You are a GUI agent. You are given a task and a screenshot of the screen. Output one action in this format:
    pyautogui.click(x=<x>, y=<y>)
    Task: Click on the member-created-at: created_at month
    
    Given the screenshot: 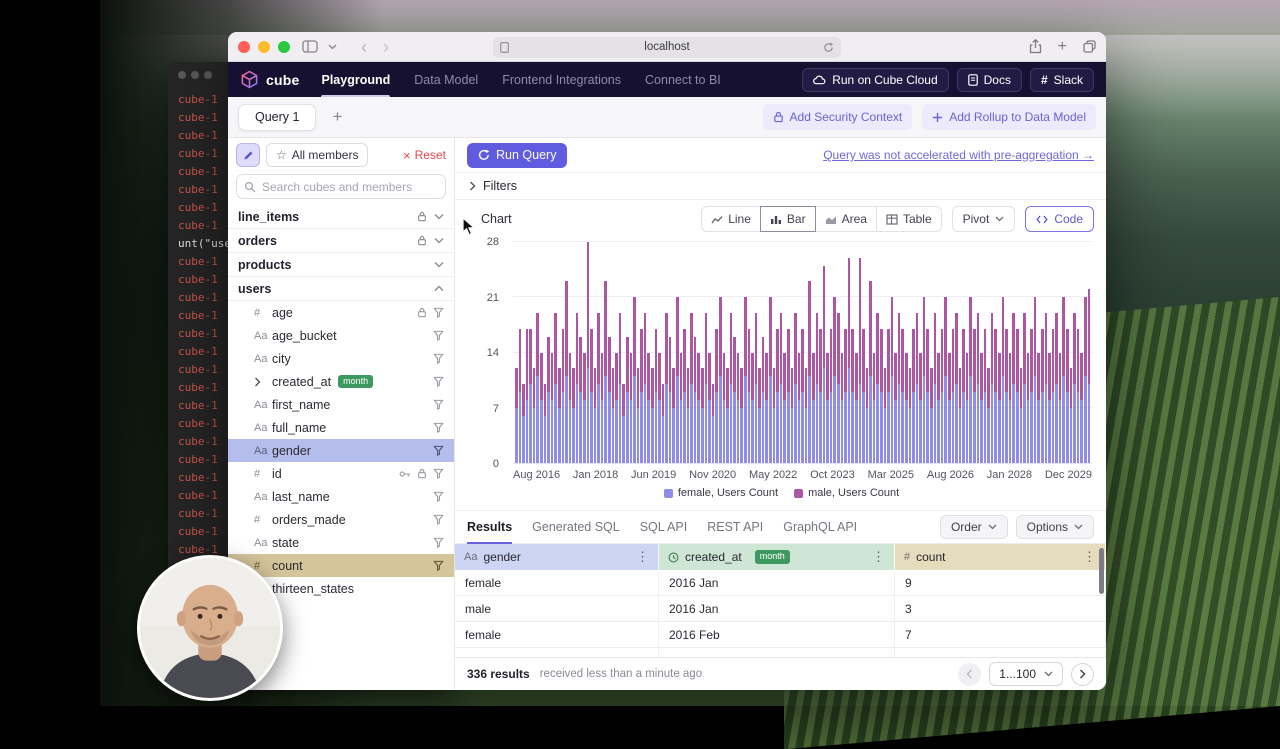 What is the action you would take?
    pyautogui.click(x=341, y=381)
    